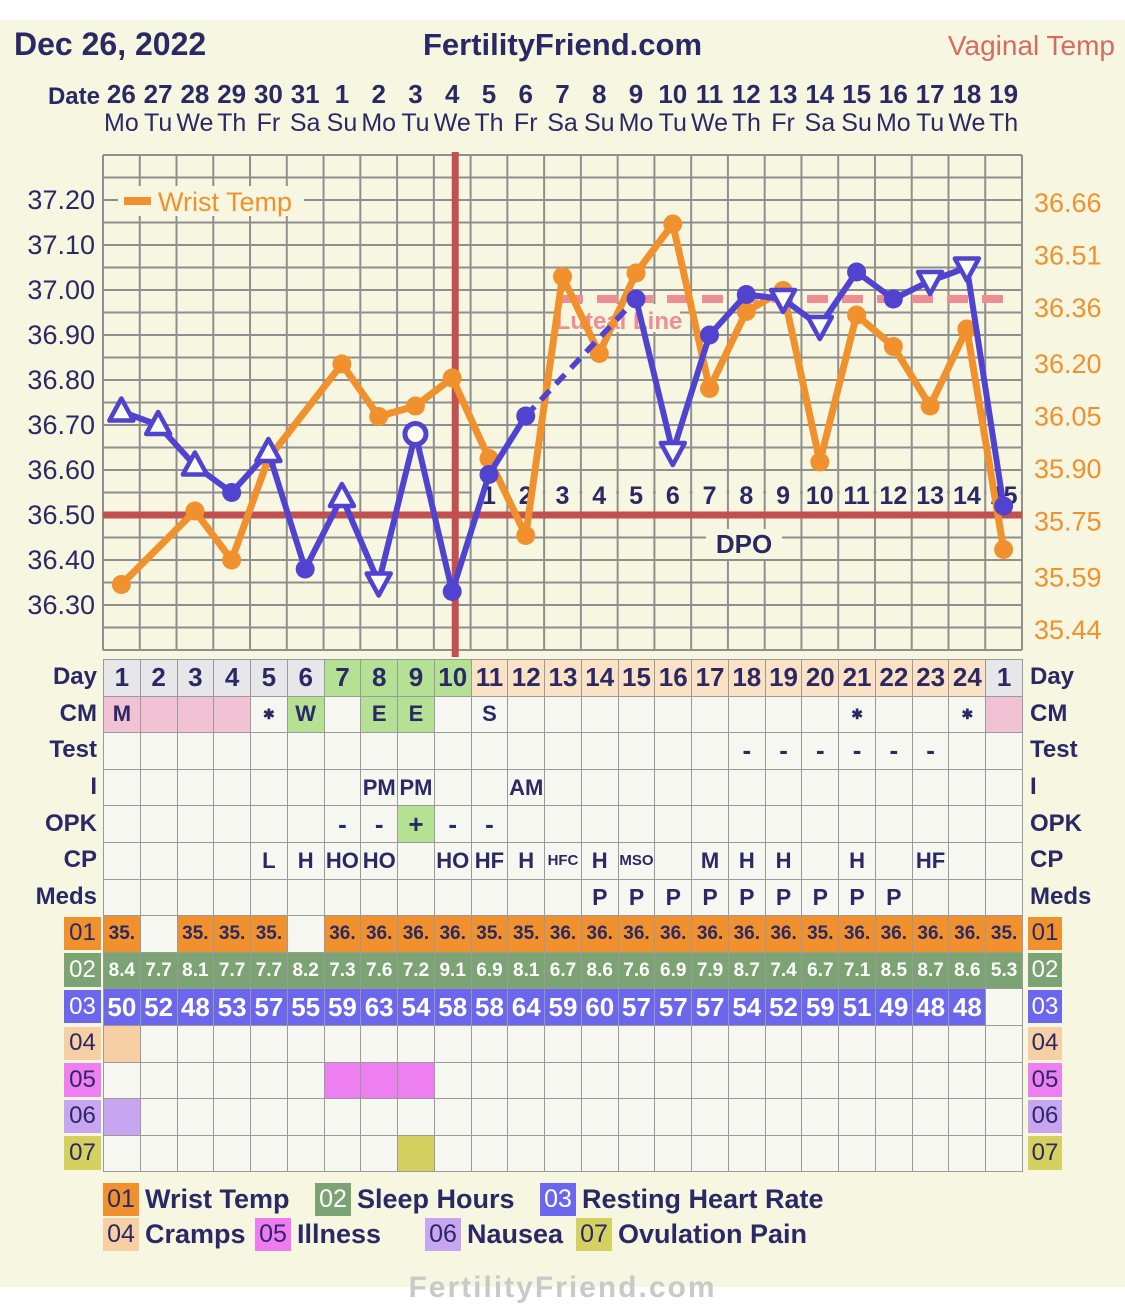 The width and height of the screenshot is (1125, 1305). What do you see at coordinates (710, 1117) in the screenshot?
I see `cell-r06-day17` at bounding box center [710, 1117].